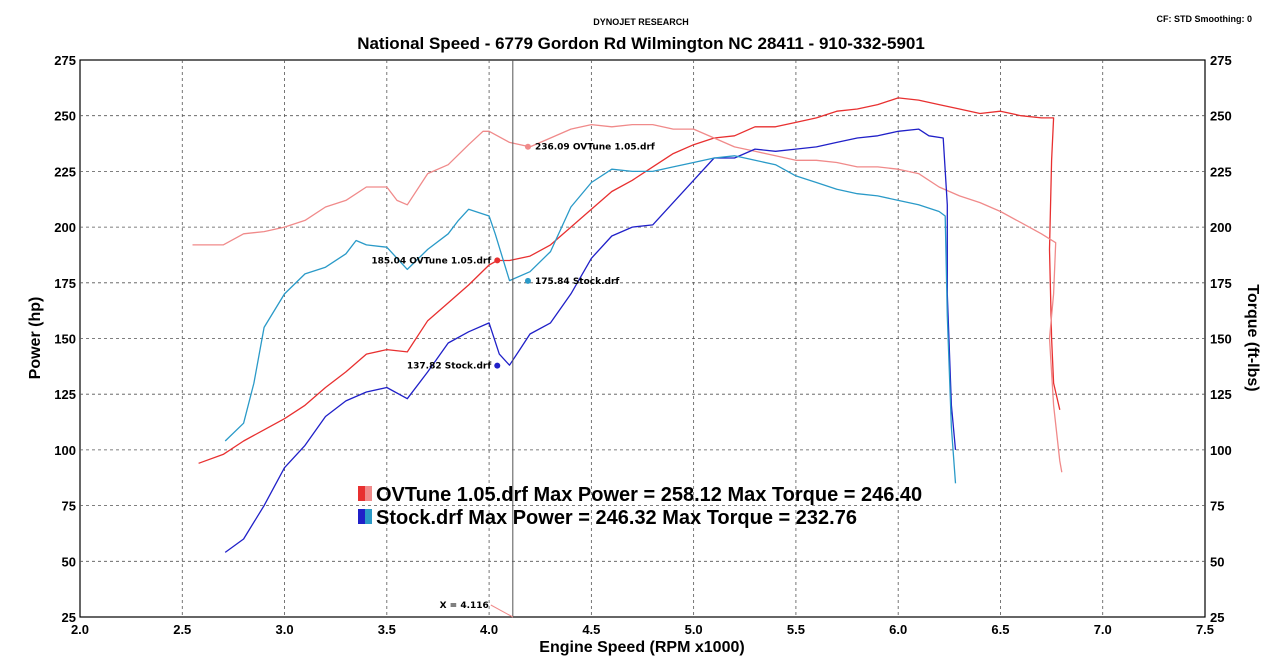  I want to click on y-tick-label-left: 150, so click(65, 339).